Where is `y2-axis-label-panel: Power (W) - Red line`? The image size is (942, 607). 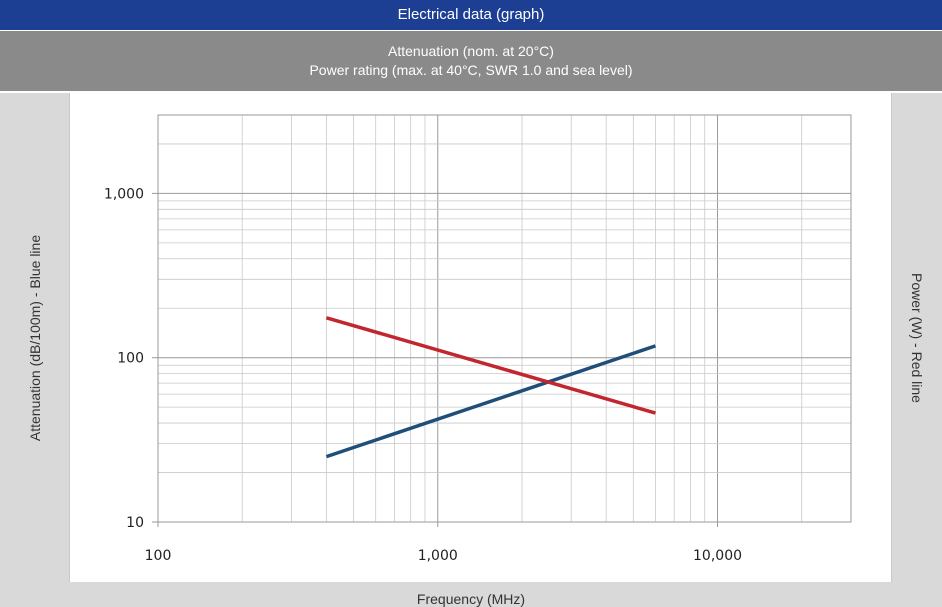 y2-axis-label-panel: Power (W) - Red line is located at coordinates (917, 337).